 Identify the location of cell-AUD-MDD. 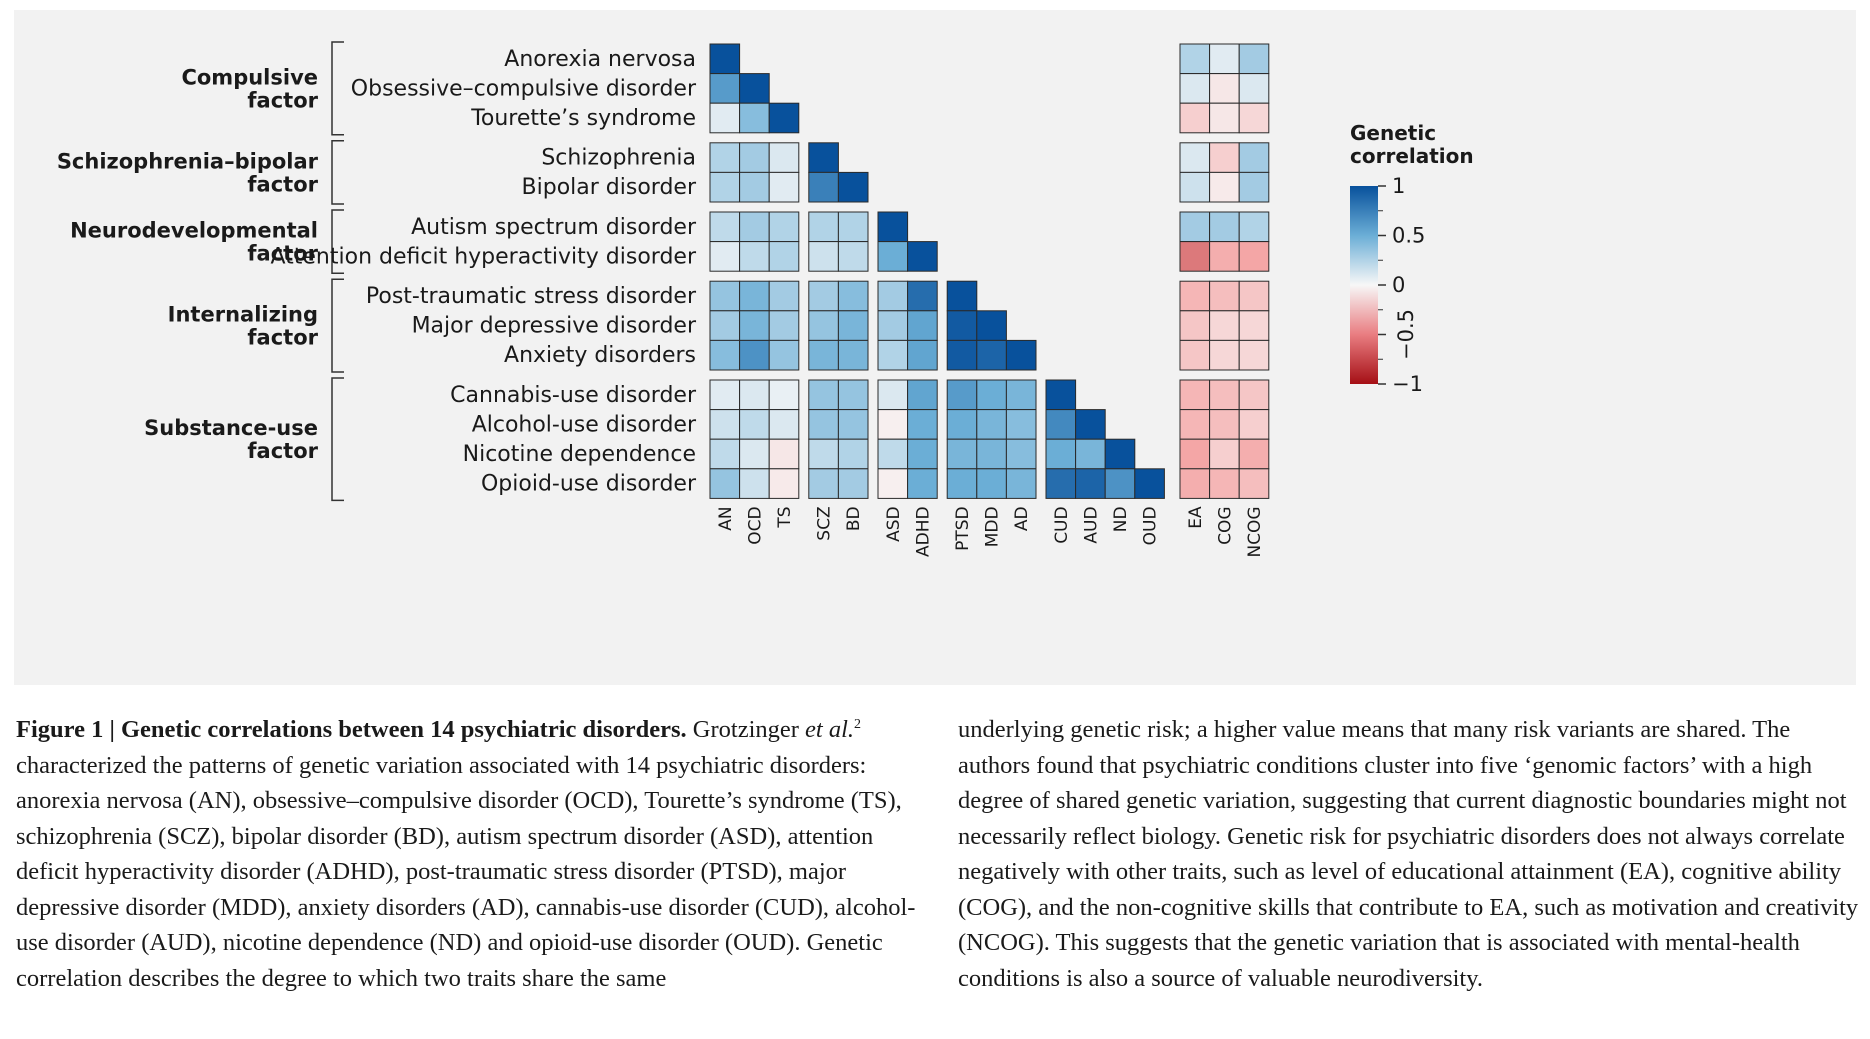
(991, 424).